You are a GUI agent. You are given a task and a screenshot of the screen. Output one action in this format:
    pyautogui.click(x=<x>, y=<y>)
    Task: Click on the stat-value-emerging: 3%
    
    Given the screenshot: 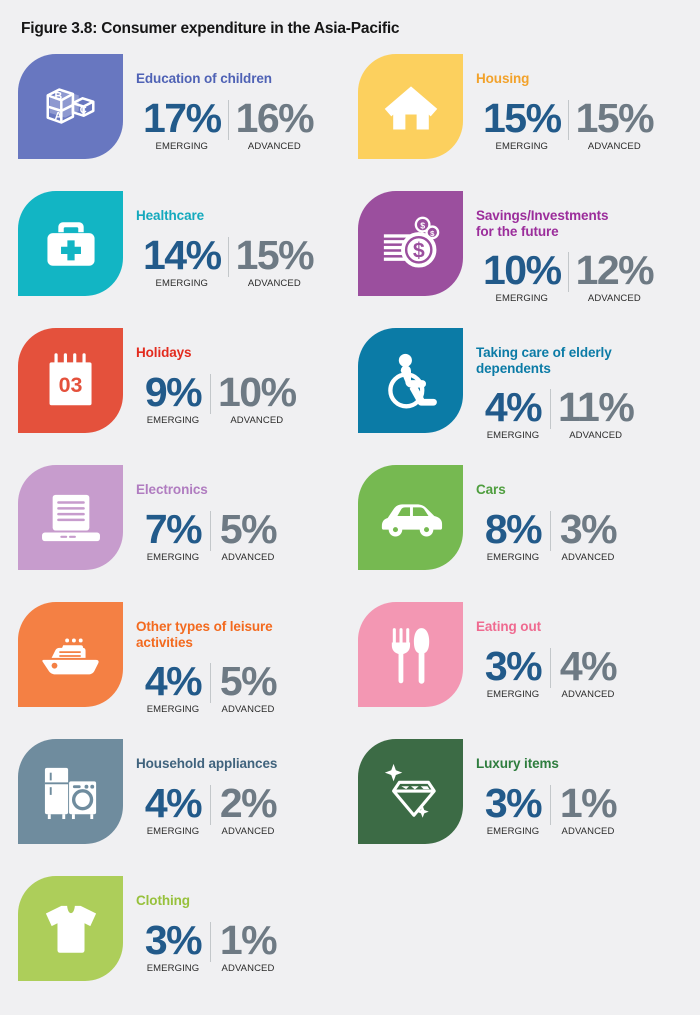 What is the action you would take?
    pyautogui.click(x=513, y=666)
    